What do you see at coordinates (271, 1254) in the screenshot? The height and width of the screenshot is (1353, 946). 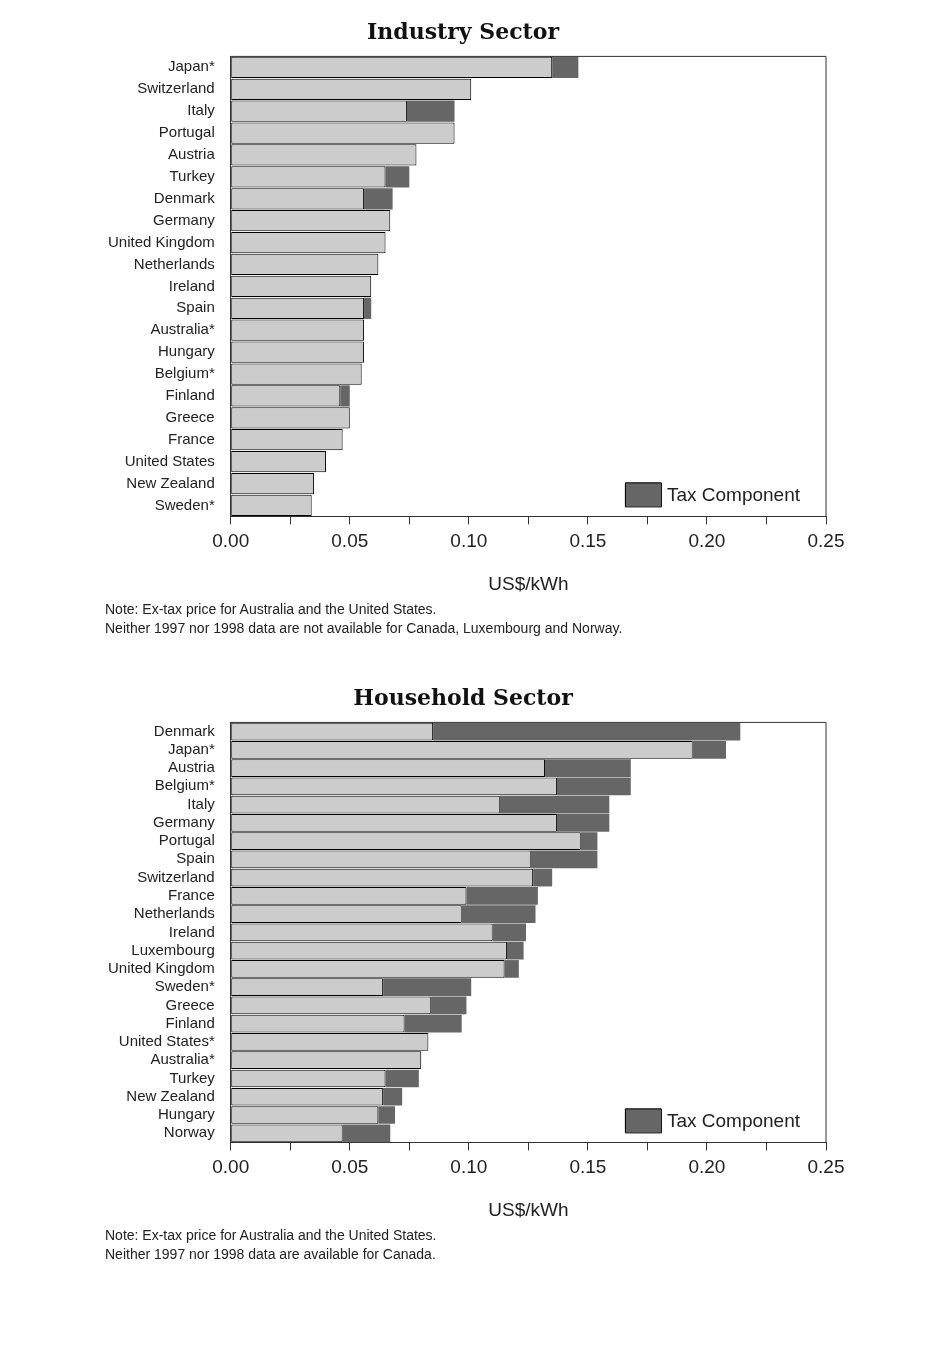 I see `text: Neither 1997 nor 1998 data are available for Canada.` at bounding box center [271, 1254].